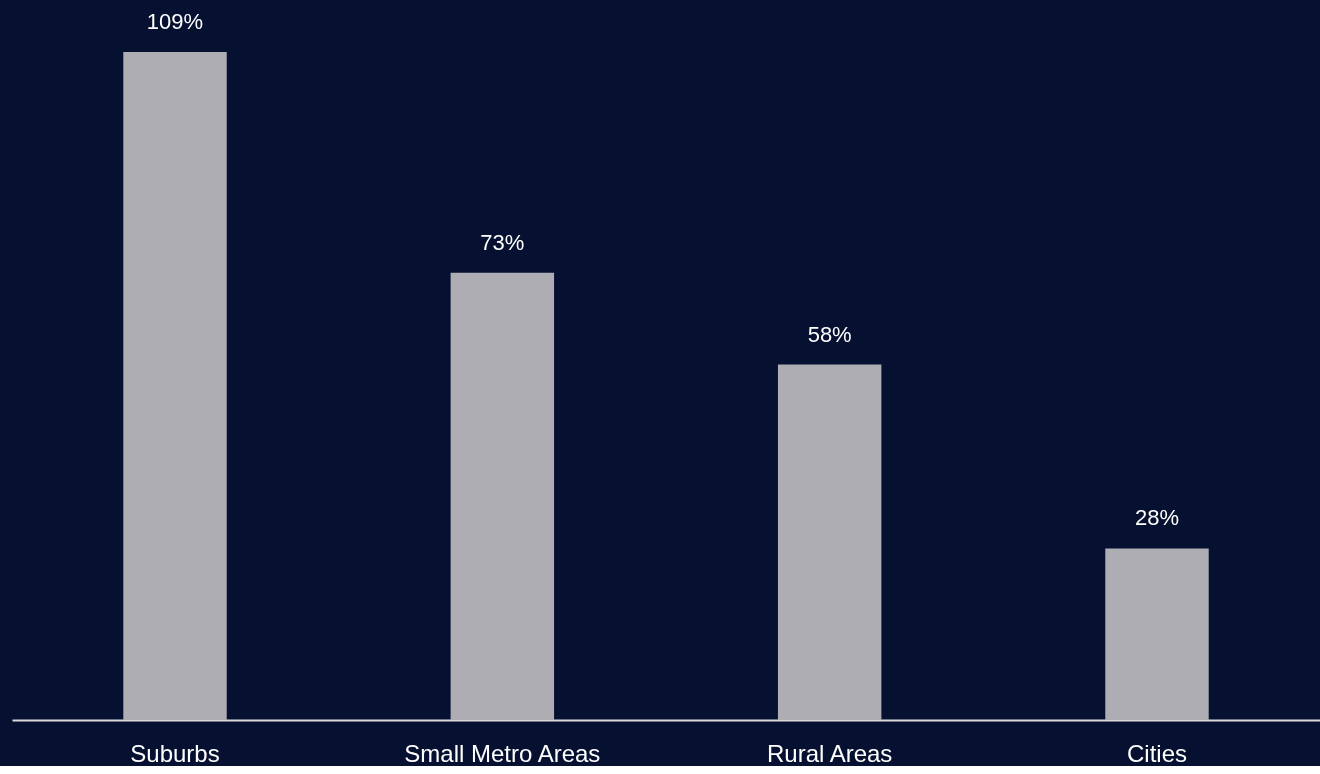 The width and height of the screenshot is (1320, 774). What do you see at coordinates (175, 753) in the screenshot?
I see `x-tick-label: Suburbs` at bounding box center [175, 753].